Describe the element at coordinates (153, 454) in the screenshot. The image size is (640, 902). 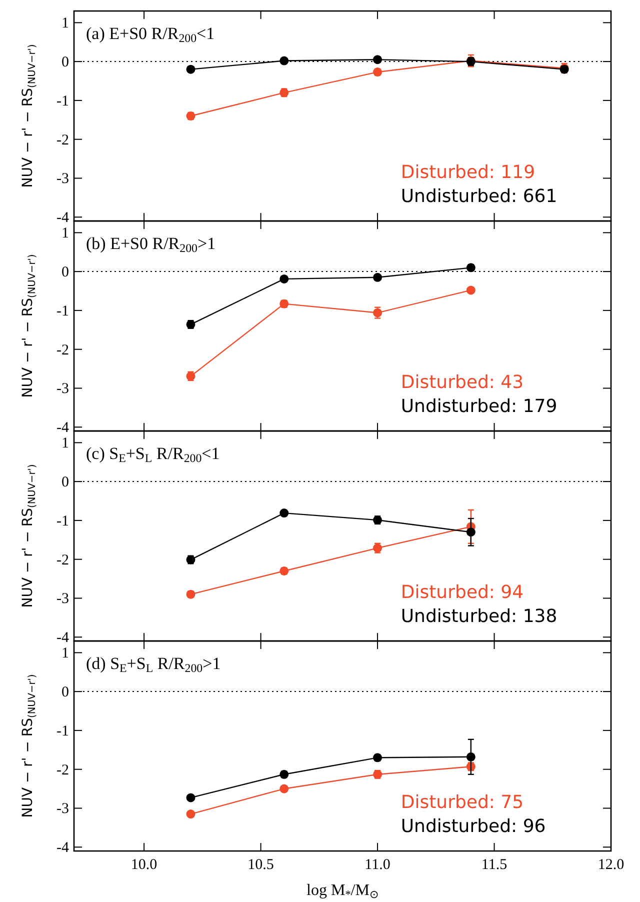
I see `text: (c) S$_{E}$+S$_{L}$ R/R$_{200}$<1` at that location.